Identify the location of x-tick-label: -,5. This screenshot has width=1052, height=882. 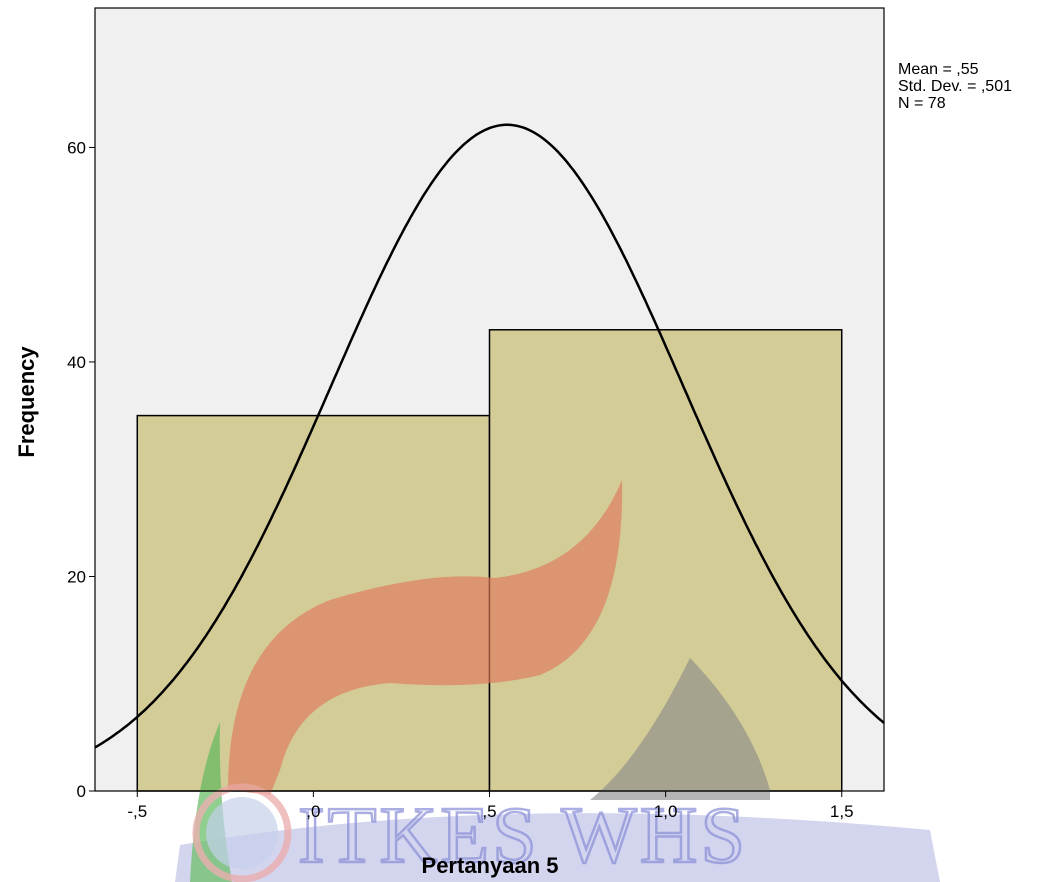
(137, 811).